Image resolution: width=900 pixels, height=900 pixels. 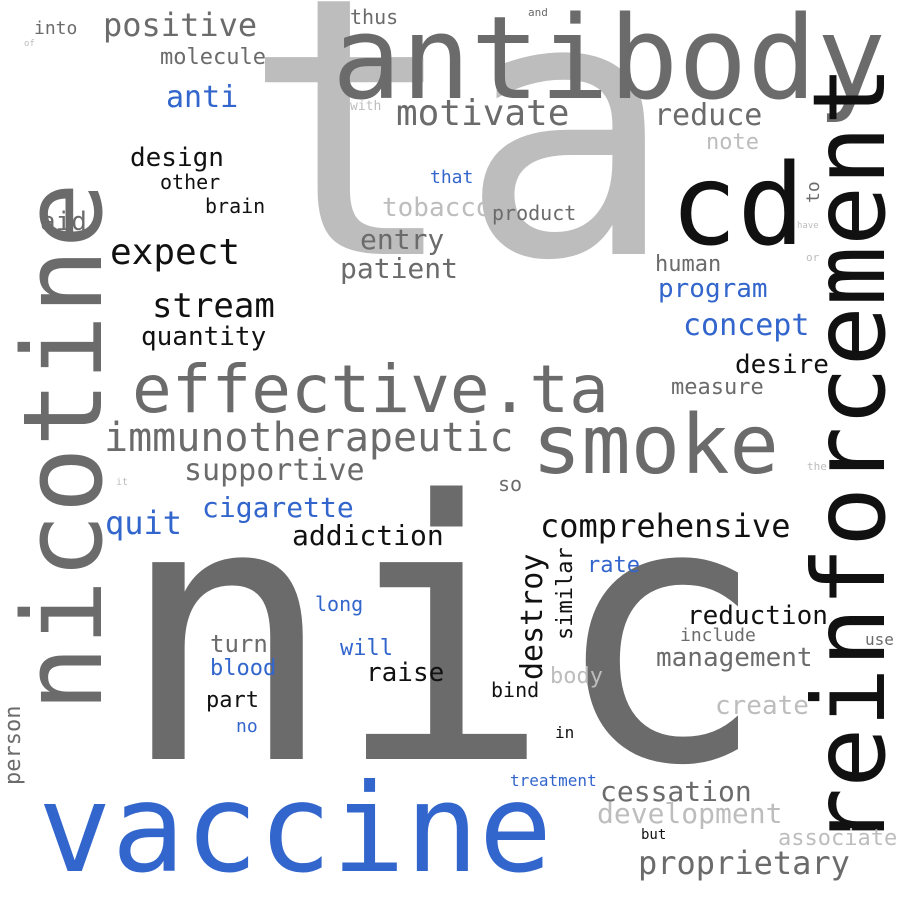 I want to click on word-motivate: motivate, so click(x=483, y=113).